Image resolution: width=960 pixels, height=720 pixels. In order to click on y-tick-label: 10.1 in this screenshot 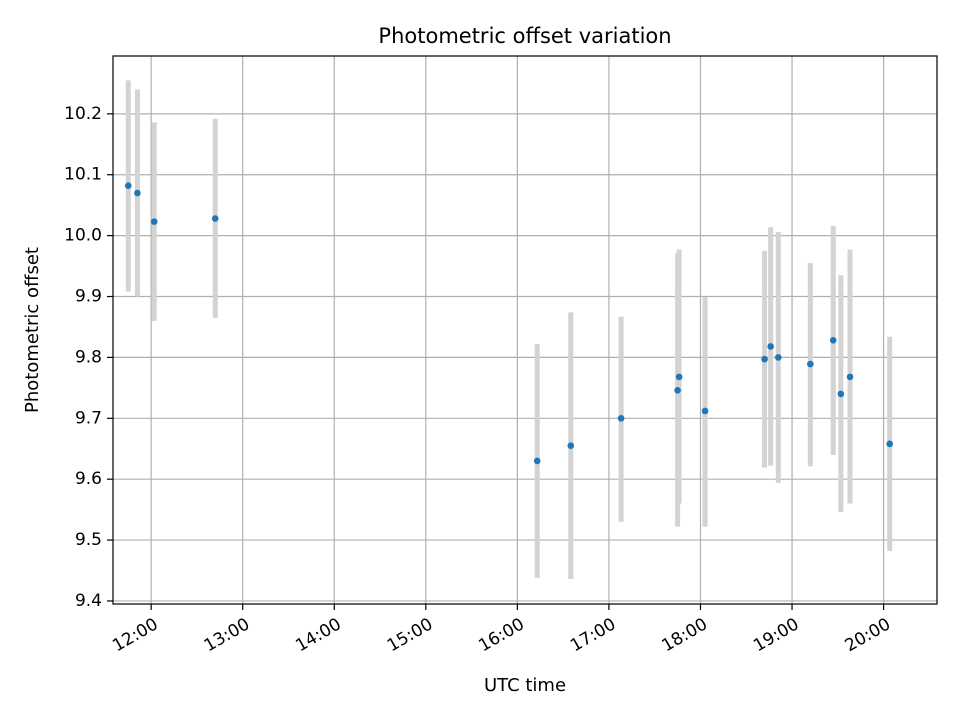, I will do `click(83, 175)`.